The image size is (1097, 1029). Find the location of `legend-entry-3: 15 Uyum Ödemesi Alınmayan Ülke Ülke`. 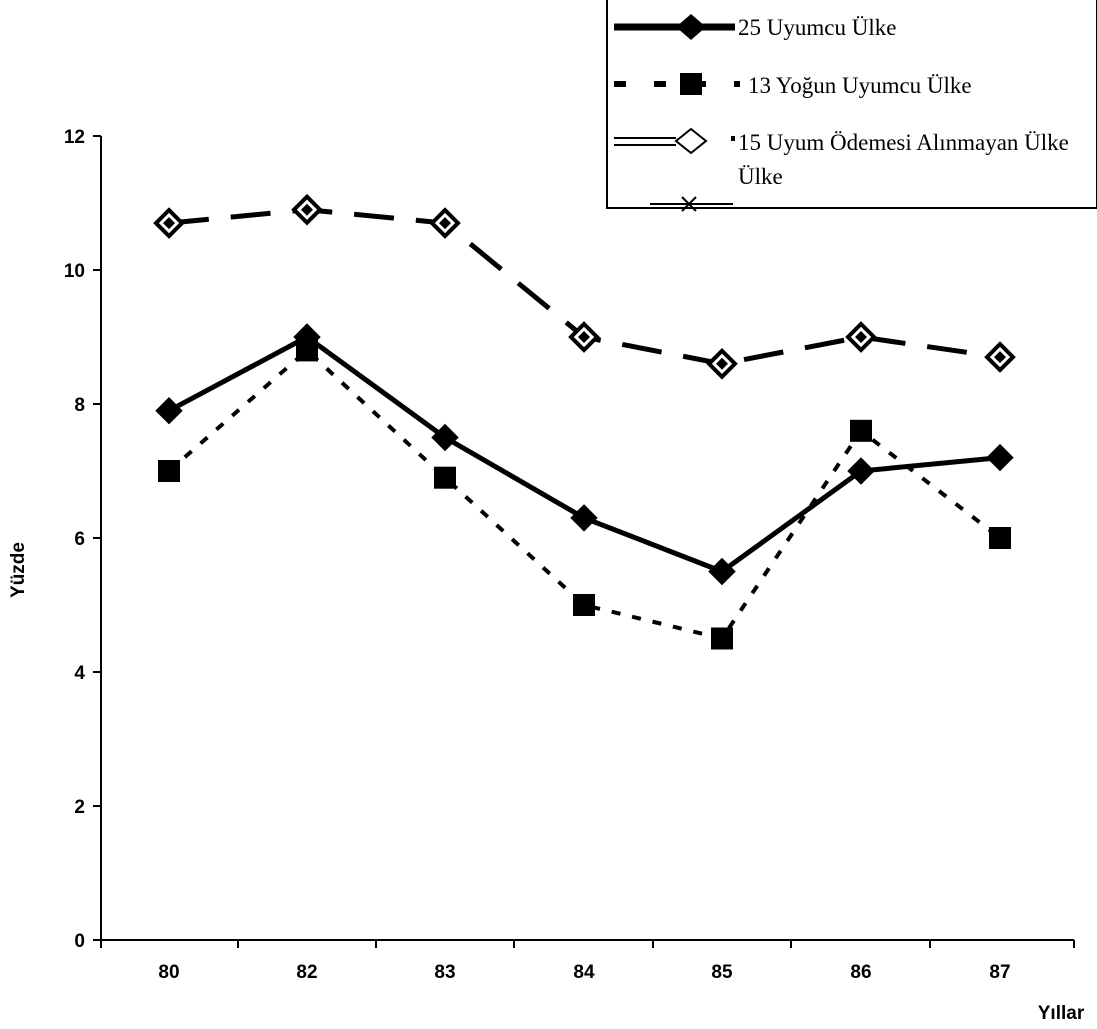

legend-entry-3: 15 Uyum Ödemesi Alınmayan Ülke Ülke is located at coordinates (841, 158).